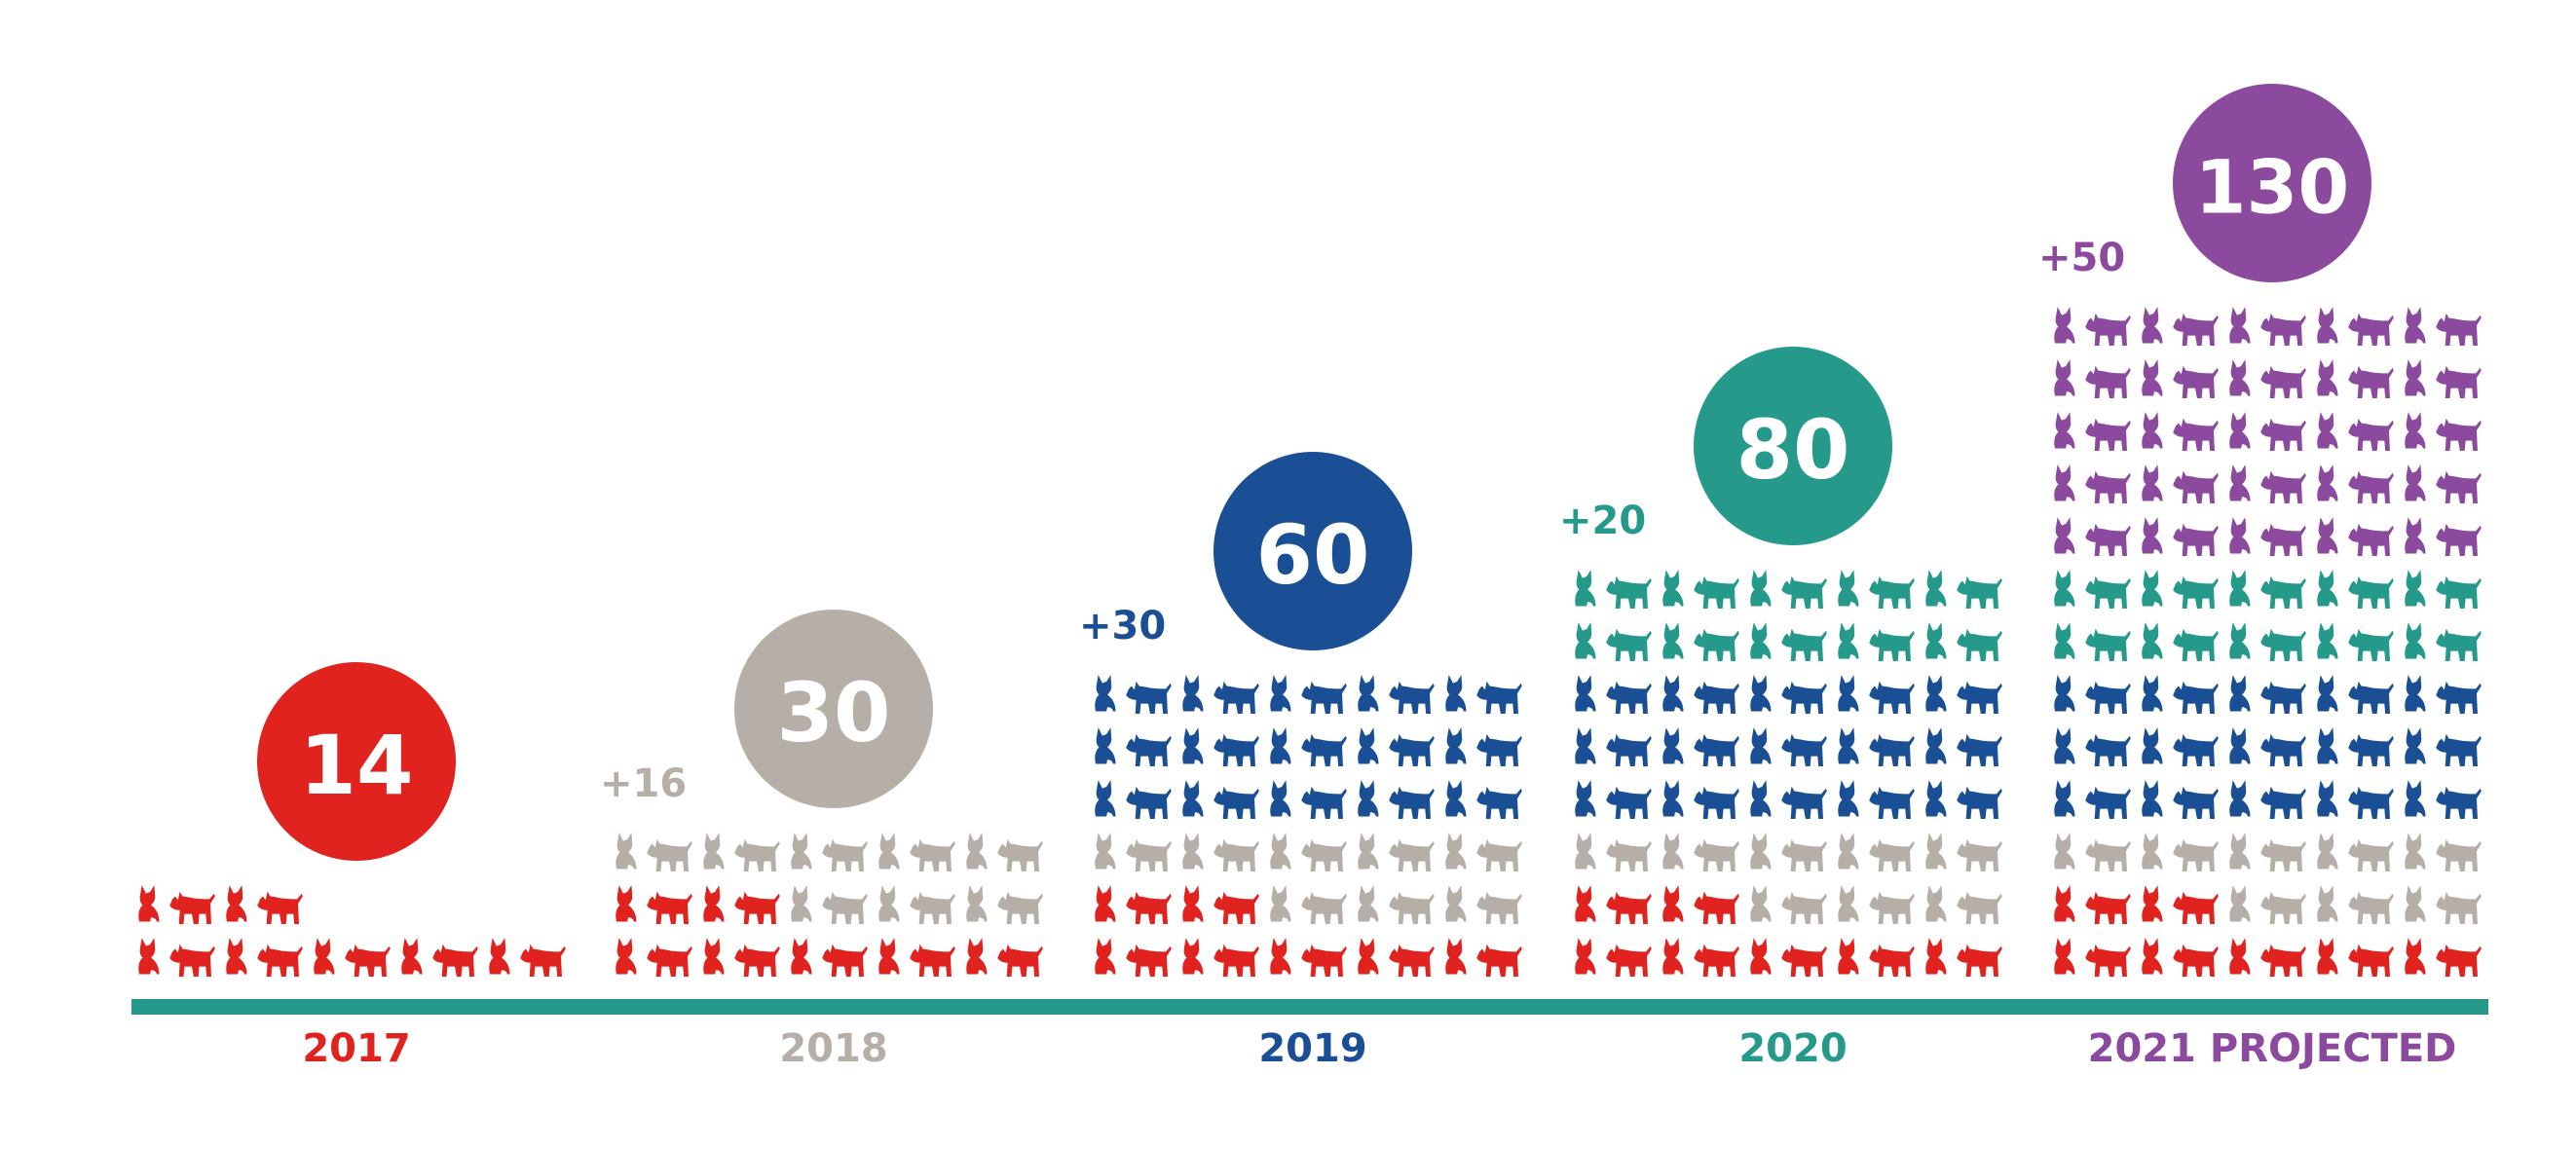  I want to click on year-label: 2021 PROJECTED, so click(2272, 1049).